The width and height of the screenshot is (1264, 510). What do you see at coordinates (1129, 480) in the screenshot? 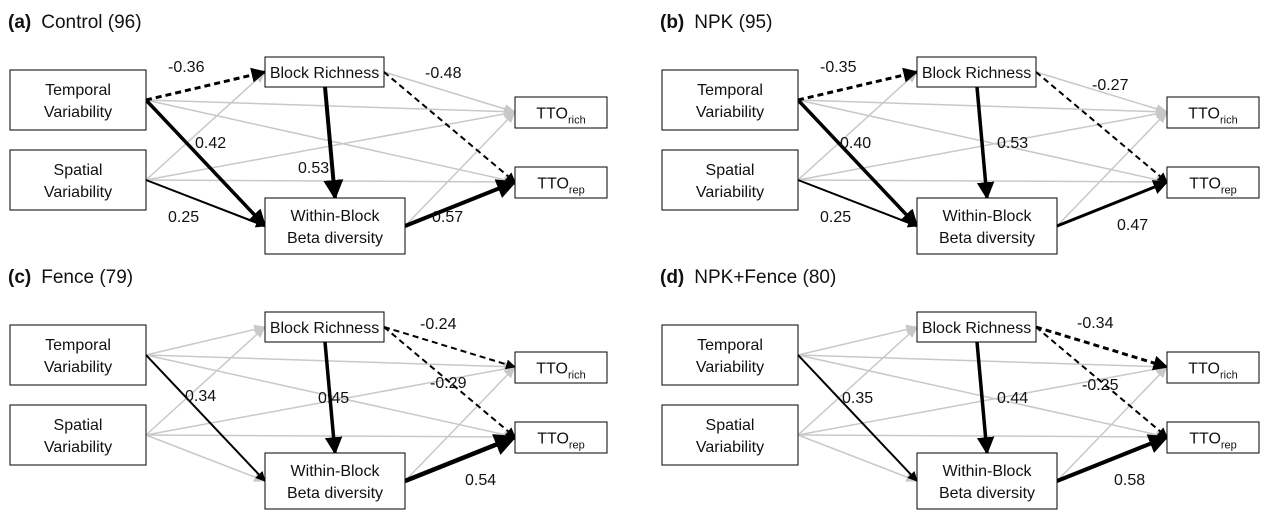
I see `path-coefficient: 0.58` at bounding box center [1129, 480].